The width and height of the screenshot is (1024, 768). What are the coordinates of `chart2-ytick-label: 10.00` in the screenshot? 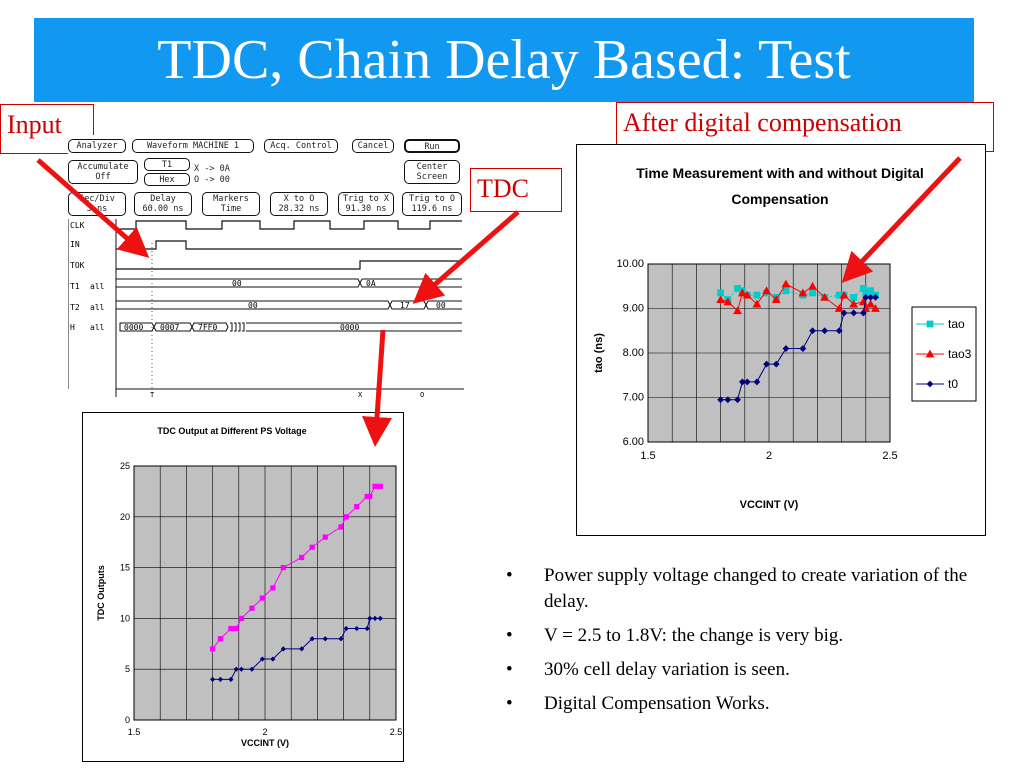 It's located at (630, 264).